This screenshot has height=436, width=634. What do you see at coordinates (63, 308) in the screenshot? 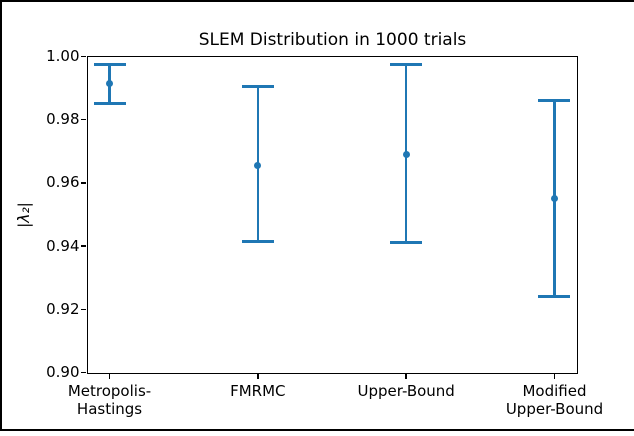
I see `y-tick-label: 0.92` at bounding box center [63, 308].